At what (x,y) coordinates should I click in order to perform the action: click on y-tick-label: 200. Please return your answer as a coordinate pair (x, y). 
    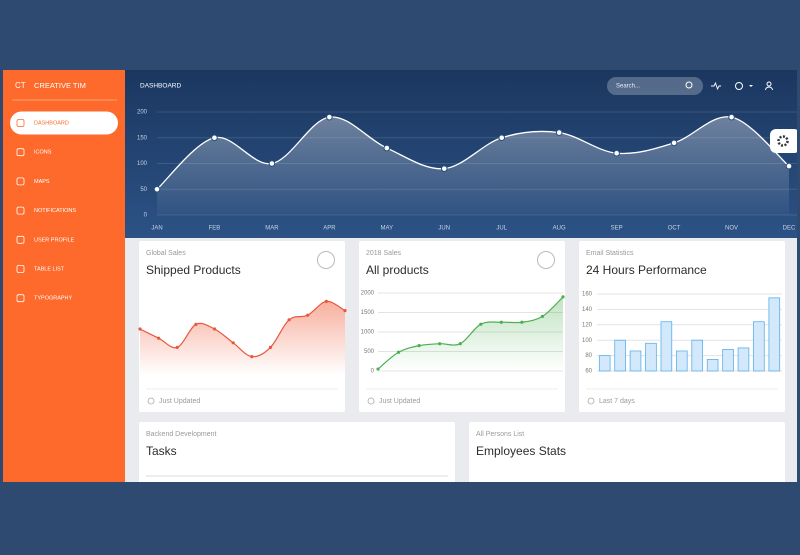
    Looking at the image, I should click on (142, 113).